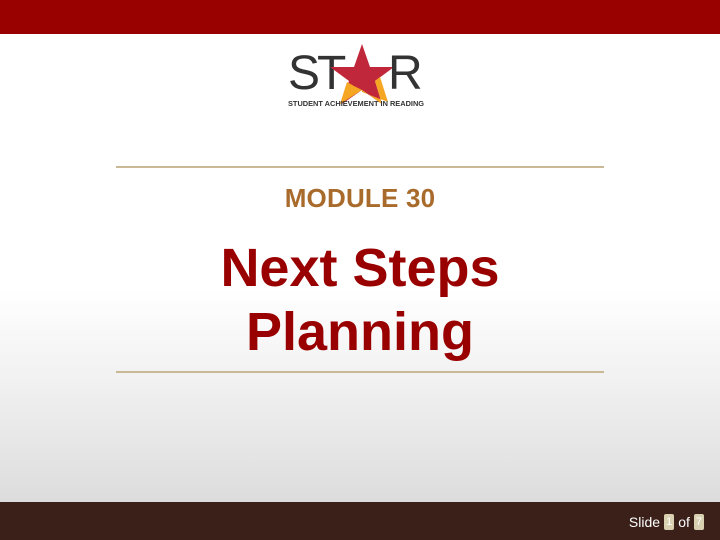 This screenshot has width=720, height=540. What do you see at coordinates (304, 73) in the screenshot?
I see `svg-text: S` at bounding box center [304, 73].